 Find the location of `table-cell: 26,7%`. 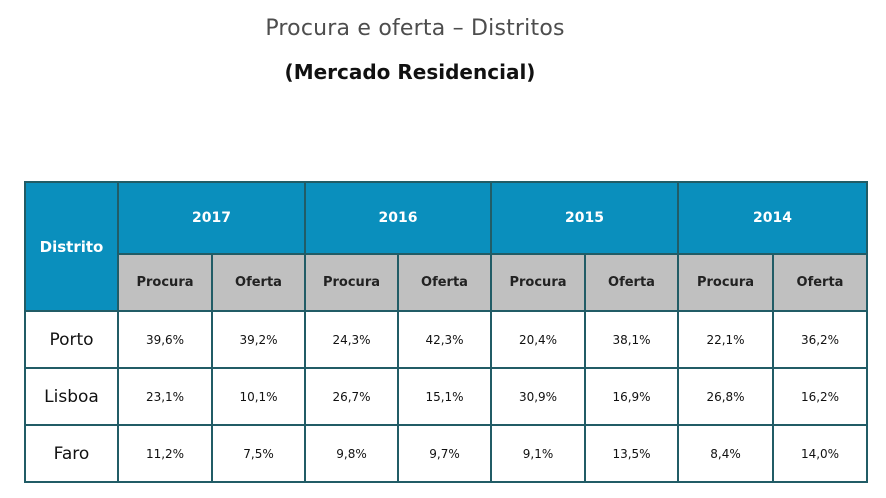

table-cell: 26,7% is located at coordinates (351, 396).